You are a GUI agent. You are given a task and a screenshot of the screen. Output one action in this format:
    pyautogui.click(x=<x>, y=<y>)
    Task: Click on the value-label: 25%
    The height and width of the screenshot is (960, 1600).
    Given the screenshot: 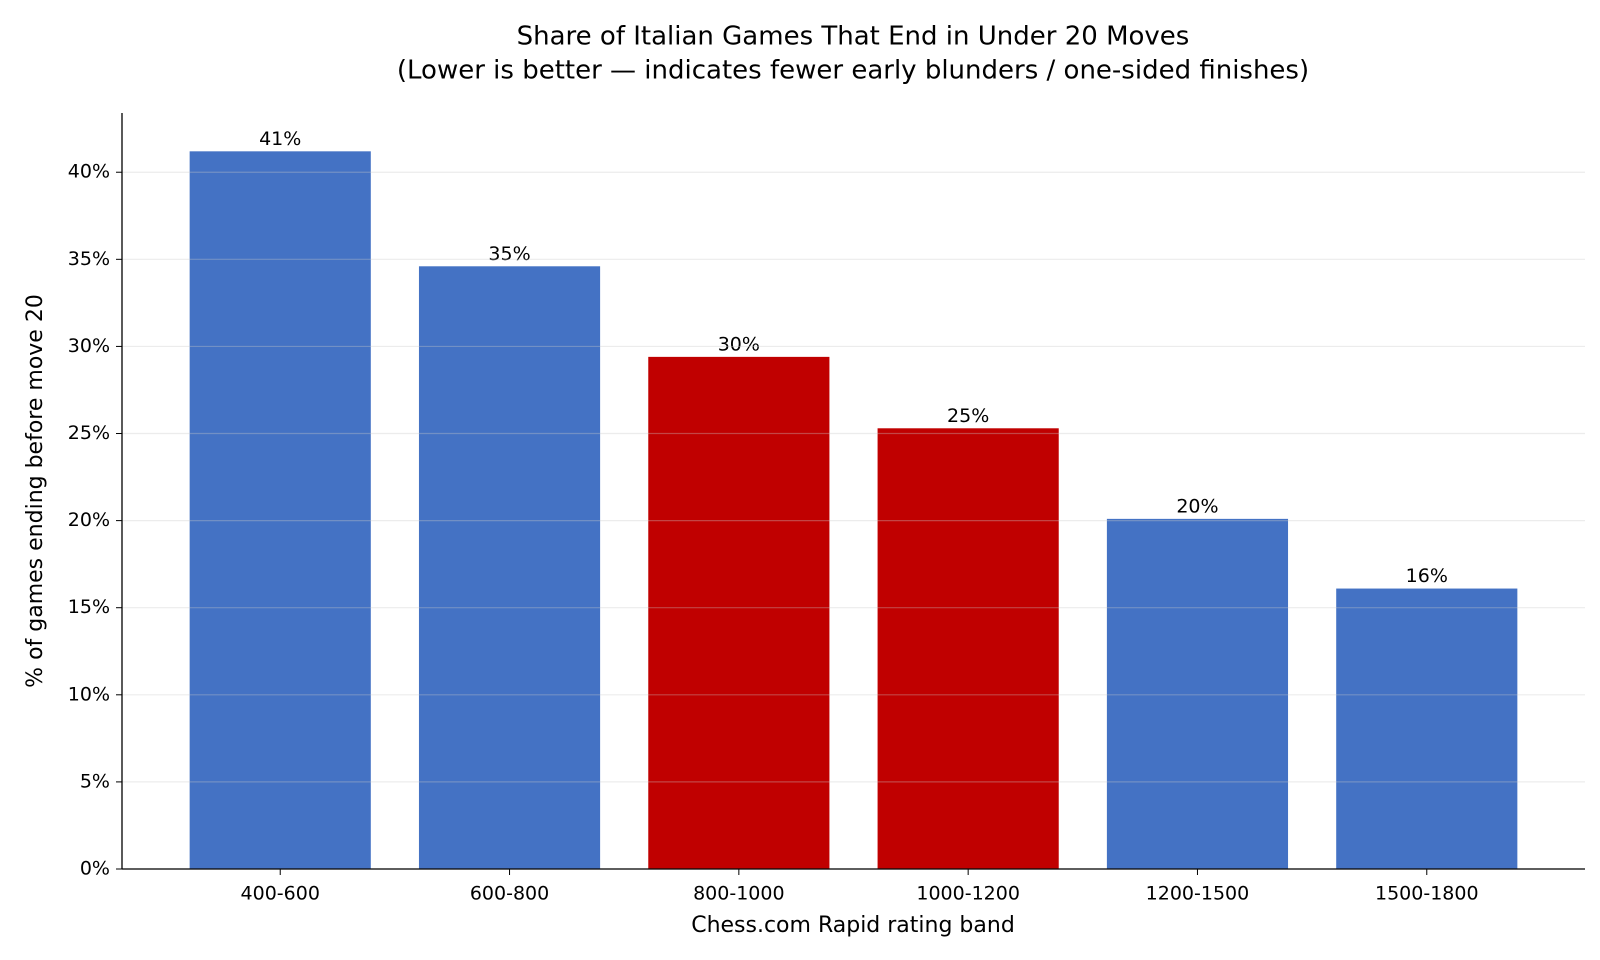 What is the action you would take?
    pyautogui.click(x=968, y=416)
    